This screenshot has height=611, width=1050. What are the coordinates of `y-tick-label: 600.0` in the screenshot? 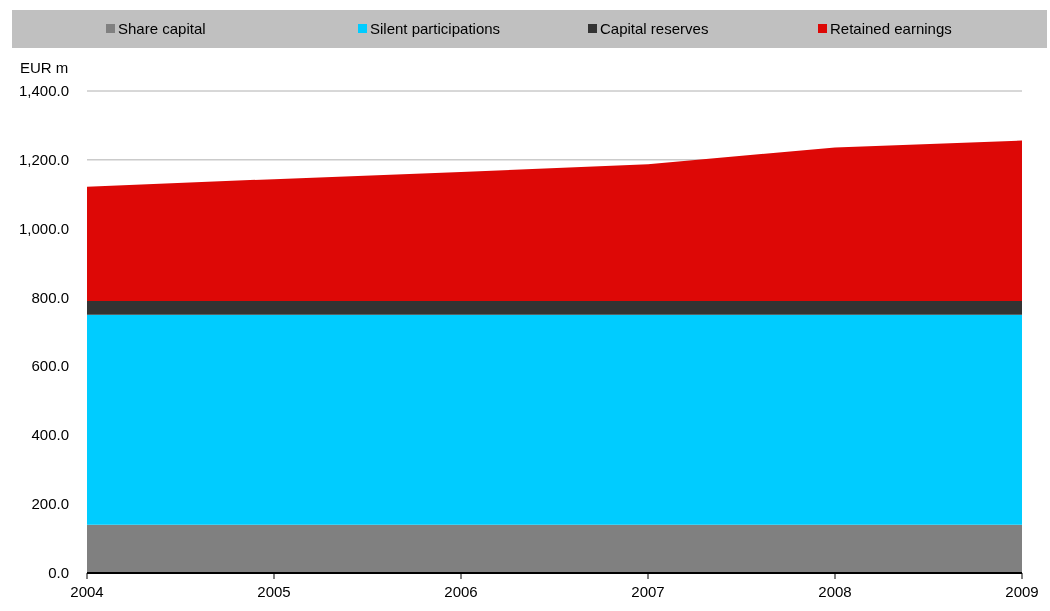 It's located at (50, 366).